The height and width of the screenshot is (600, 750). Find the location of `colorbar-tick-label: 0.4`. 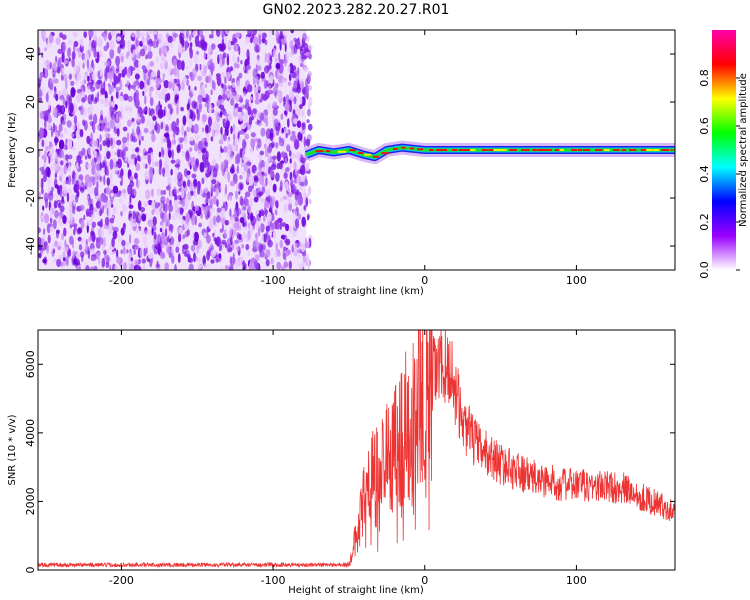

colorbar-tick-label: 0.4 is located at coordinates (704, 174).